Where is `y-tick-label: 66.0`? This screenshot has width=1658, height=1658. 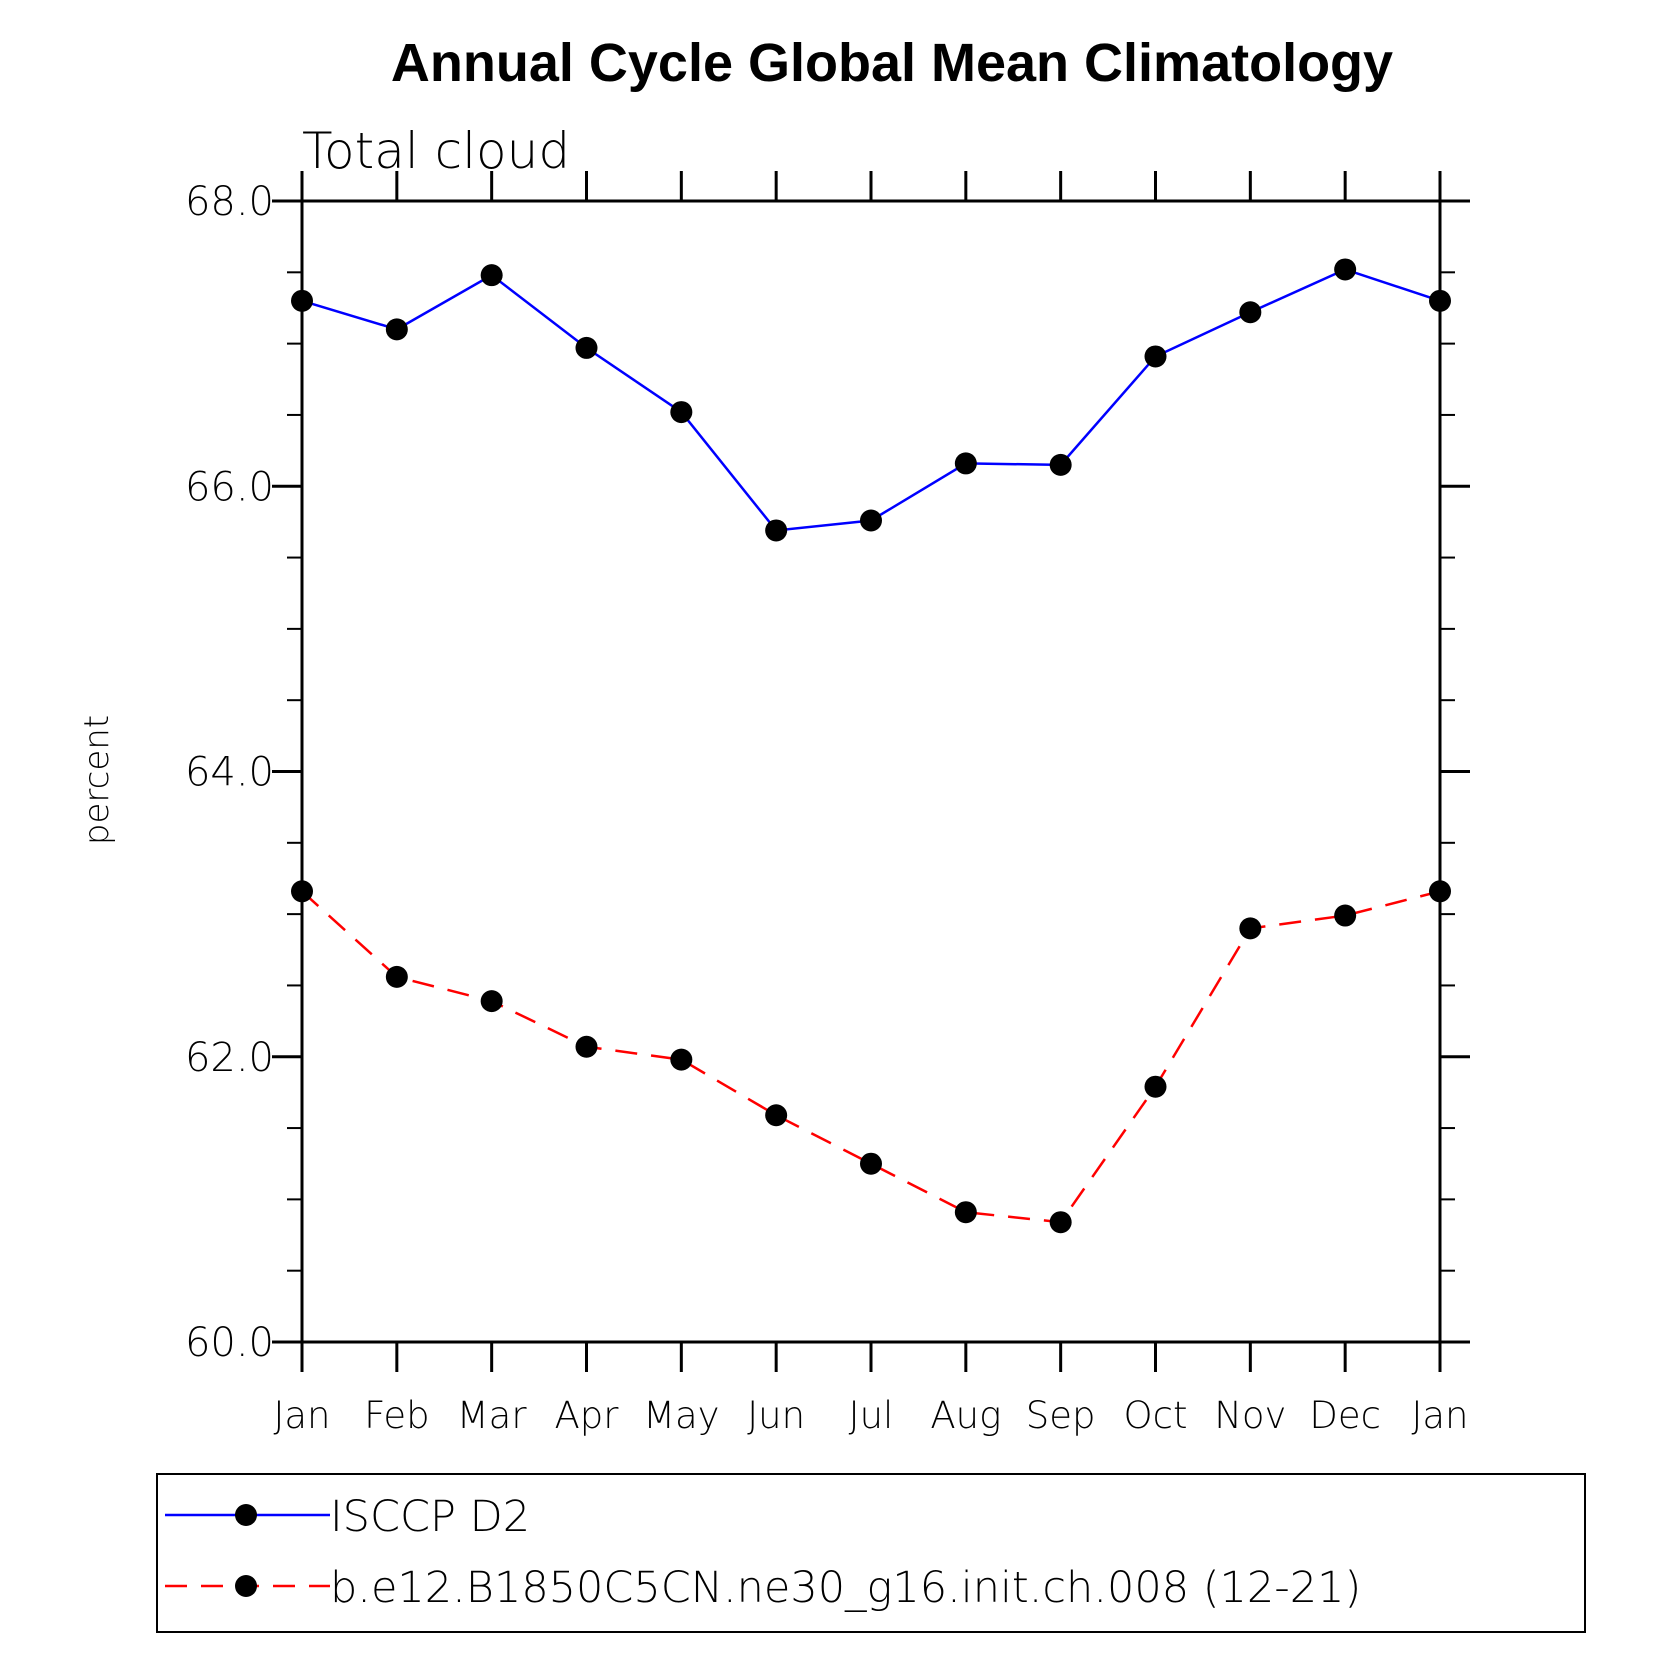
y-tick-label: 66.0 is located at coordinates (229, 487).